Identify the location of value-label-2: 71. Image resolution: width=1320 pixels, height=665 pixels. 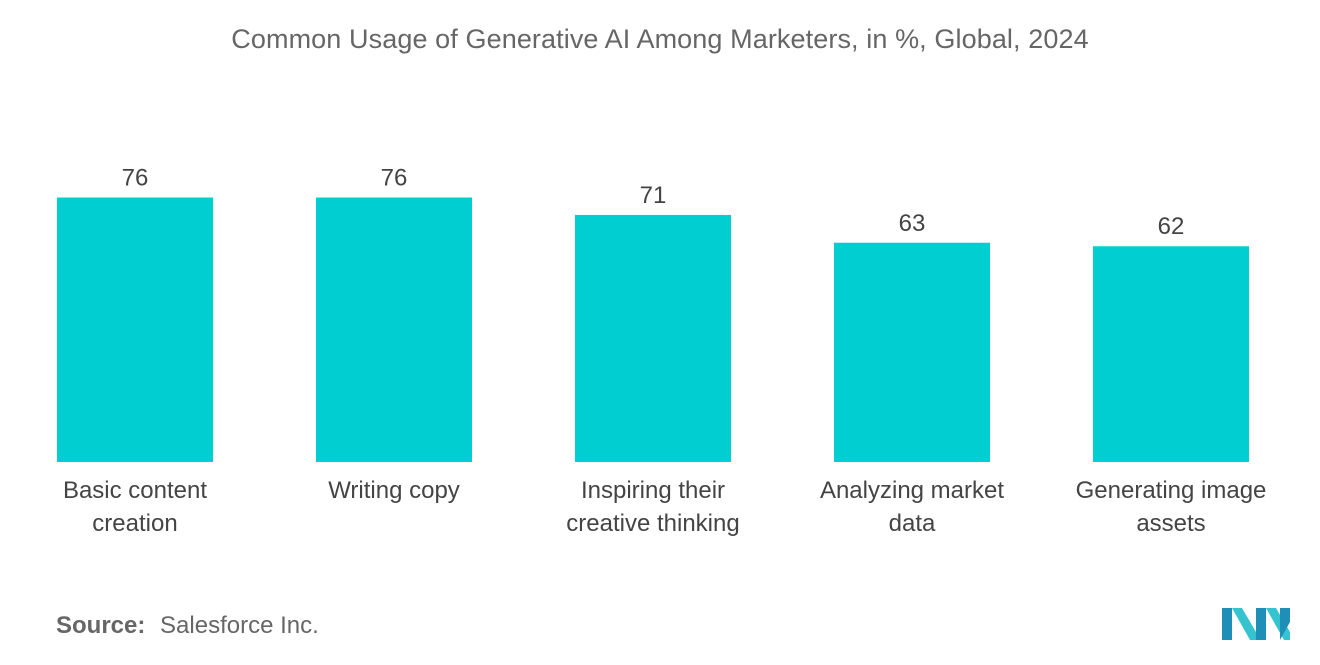
(653, 195).